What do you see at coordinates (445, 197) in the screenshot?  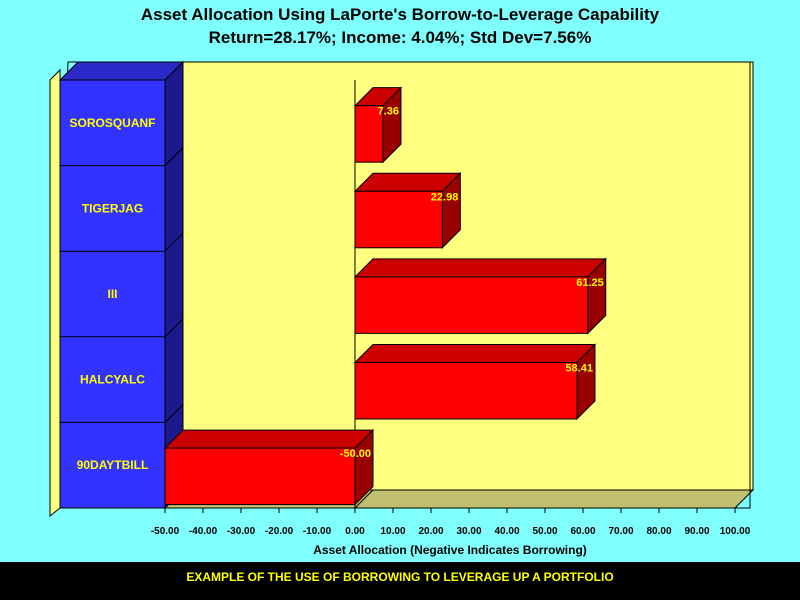 I see `bar-value-label: 22.98` at bounding box center [445, 197].